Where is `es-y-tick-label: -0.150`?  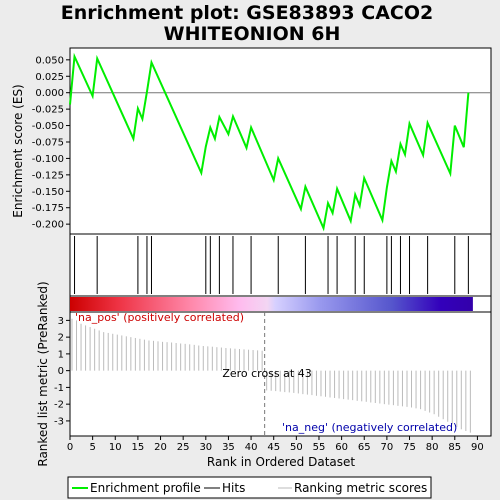 es-y-tick-label: -0.150 is located at coordinates (48, 192).